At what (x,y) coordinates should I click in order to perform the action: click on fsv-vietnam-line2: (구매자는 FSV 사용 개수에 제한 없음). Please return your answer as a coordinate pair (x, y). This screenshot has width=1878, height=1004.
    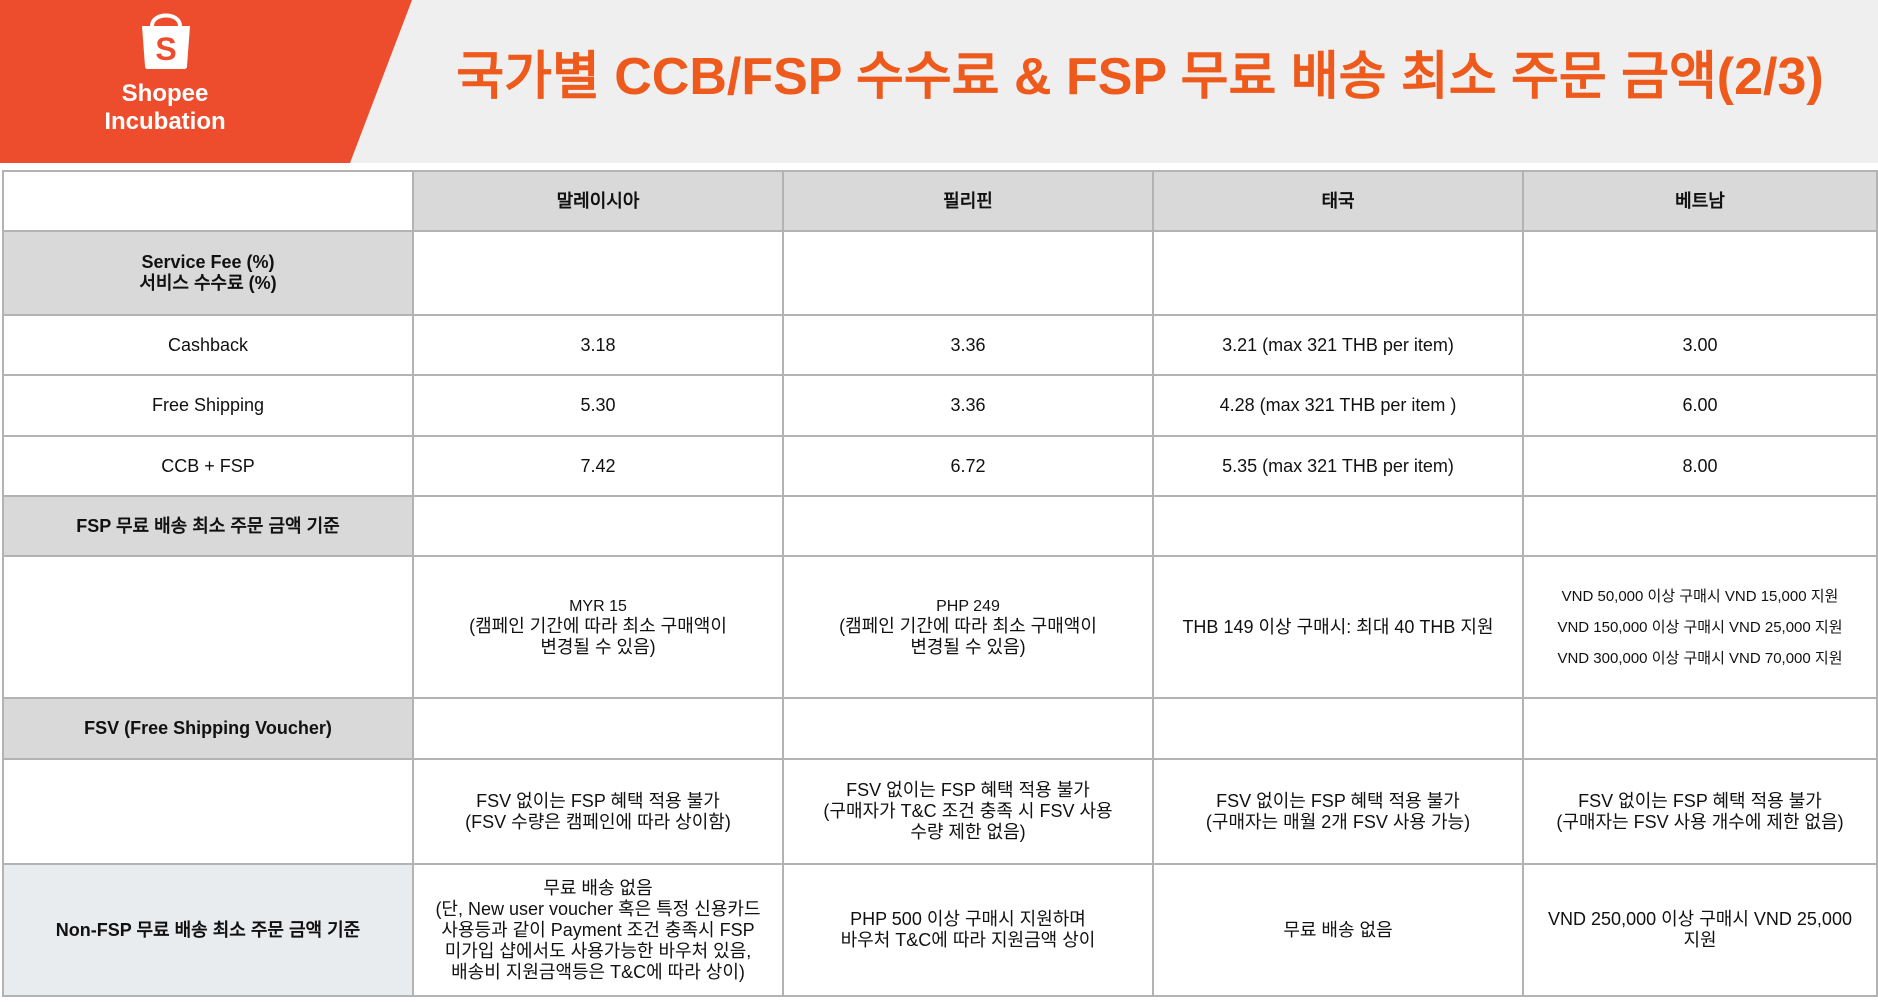
    Looking at the image, I should click on (1700, 821).